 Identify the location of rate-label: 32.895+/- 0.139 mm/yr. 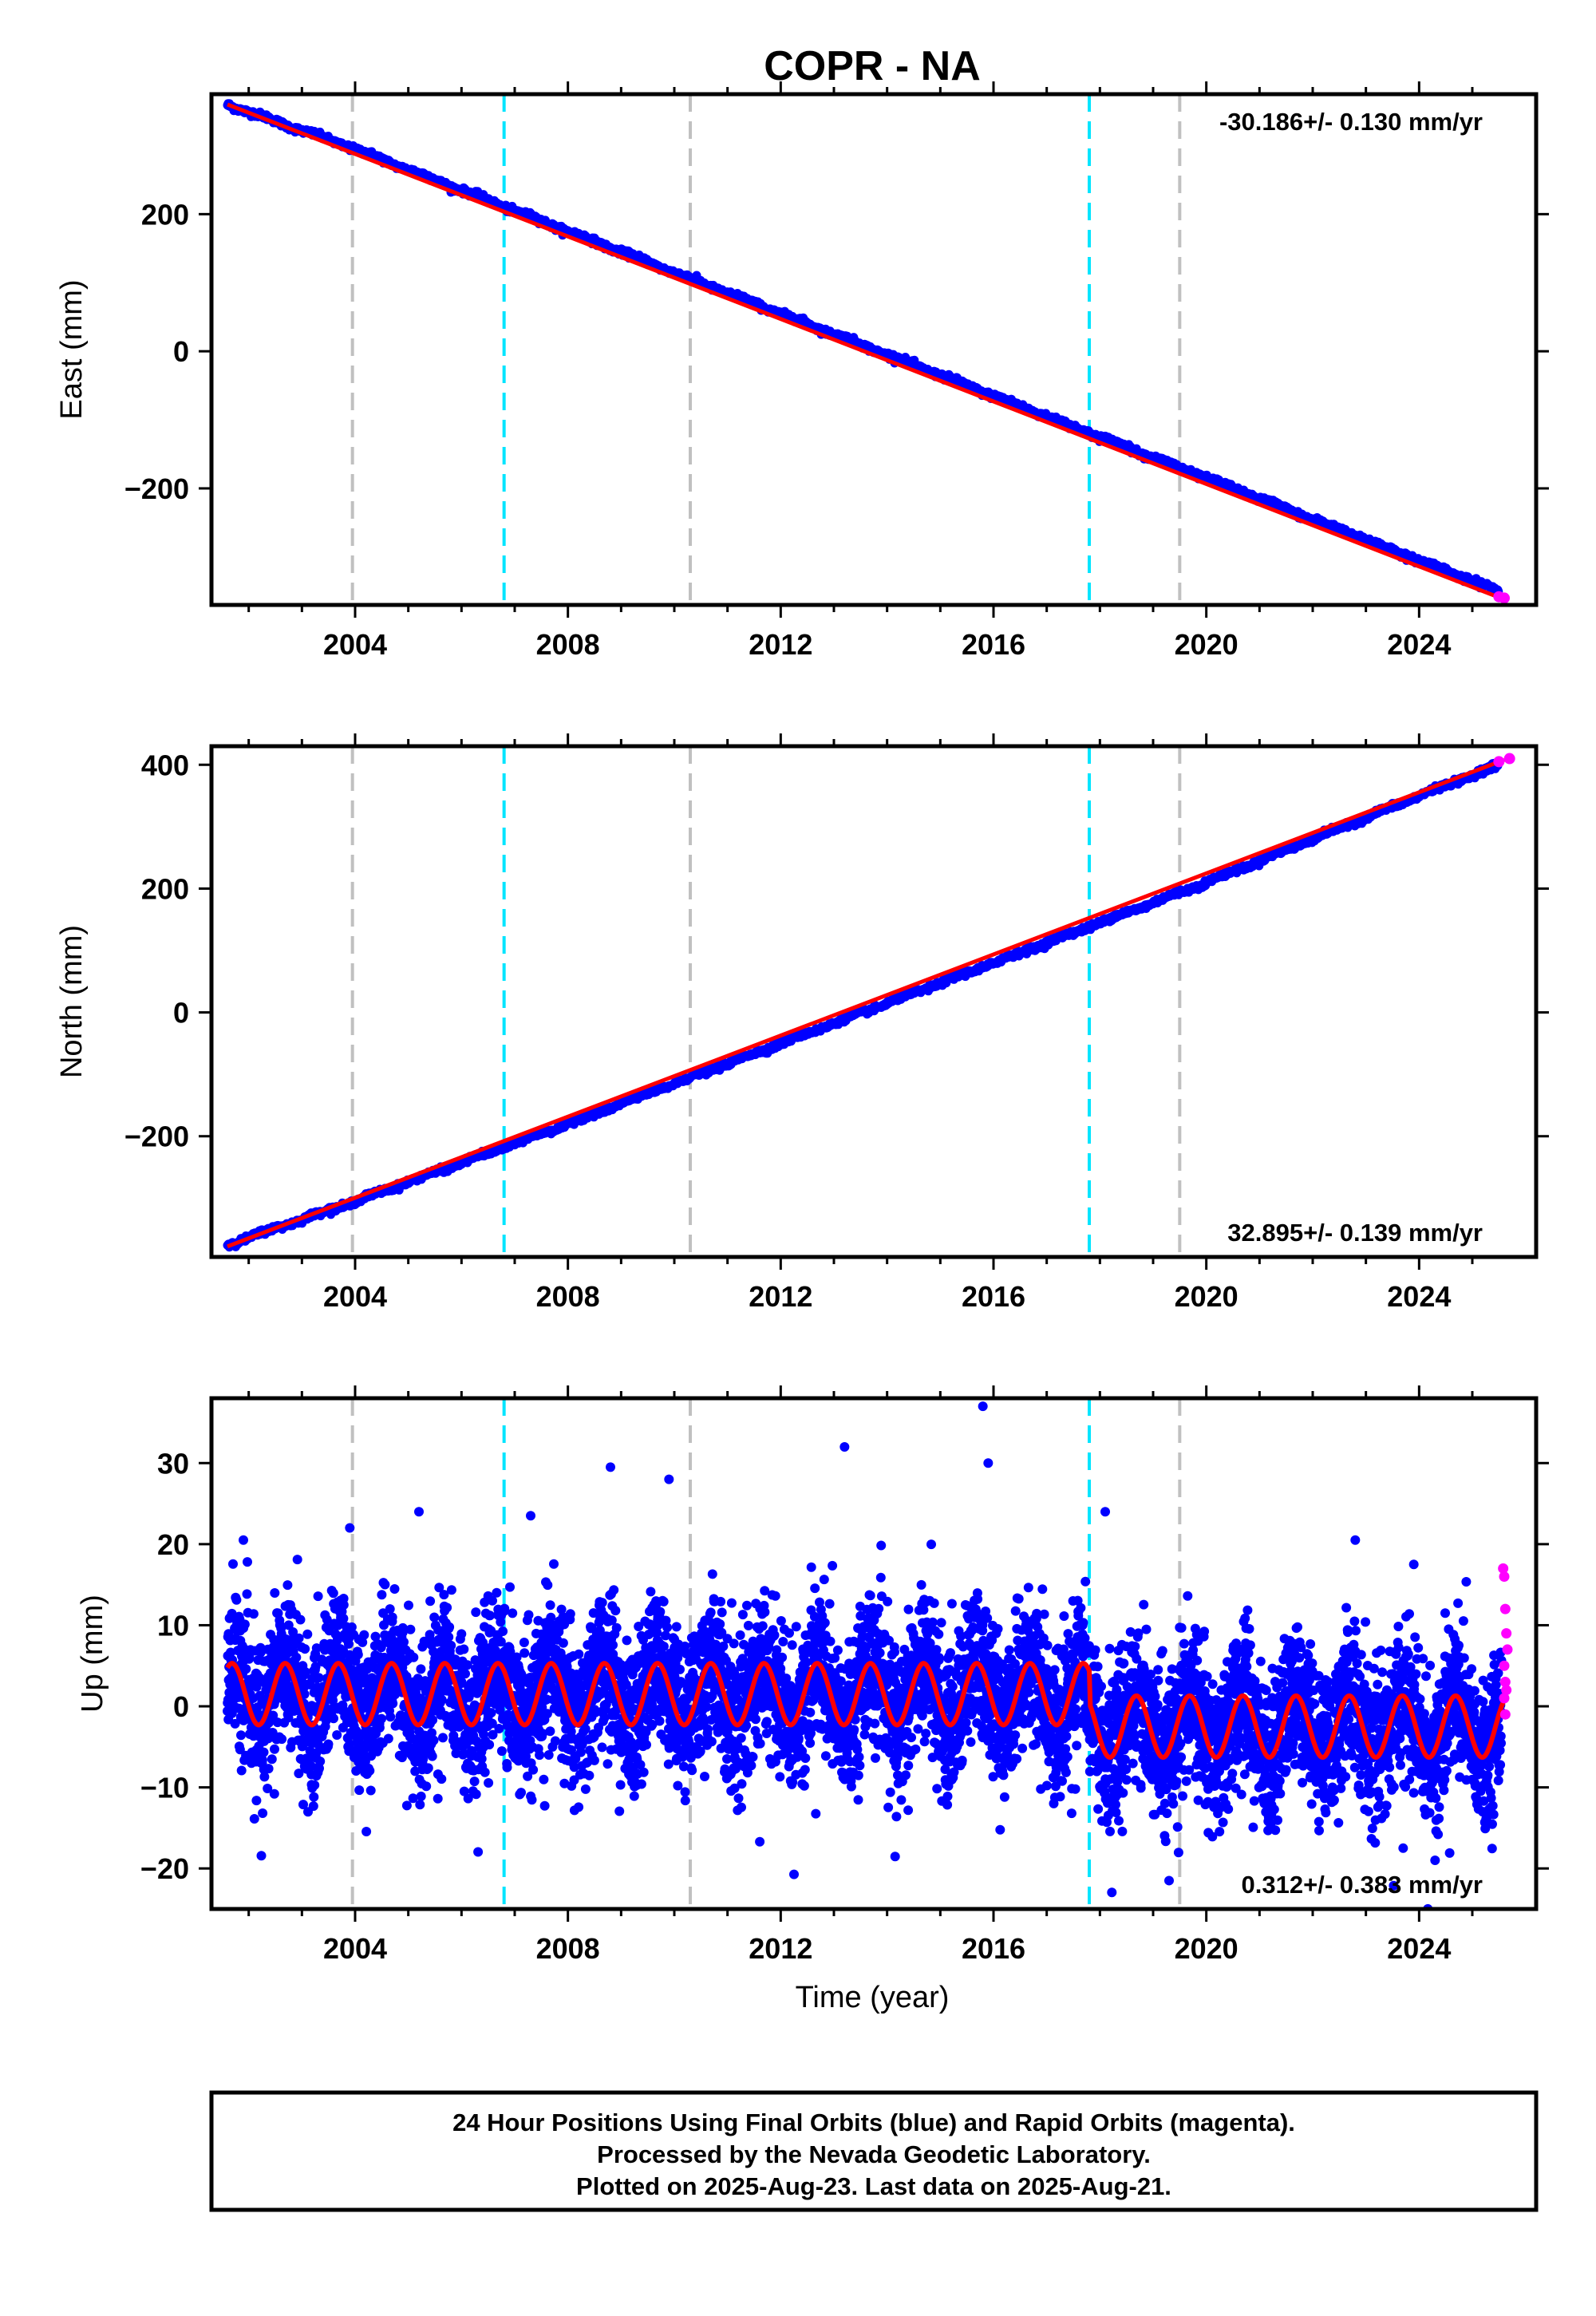
(1355, 1233).